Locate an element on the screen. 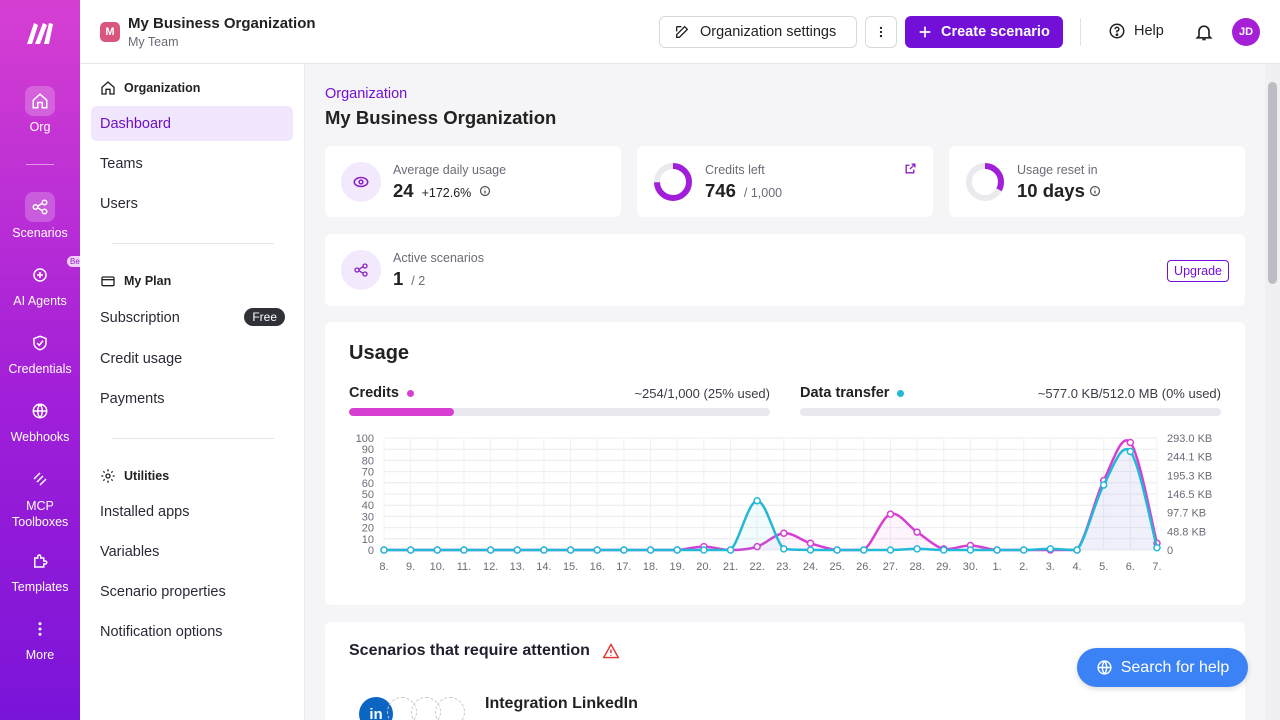 The image size is (1280, 720). active-value-row: 1 / 2 is located at coordinates (409, 279).